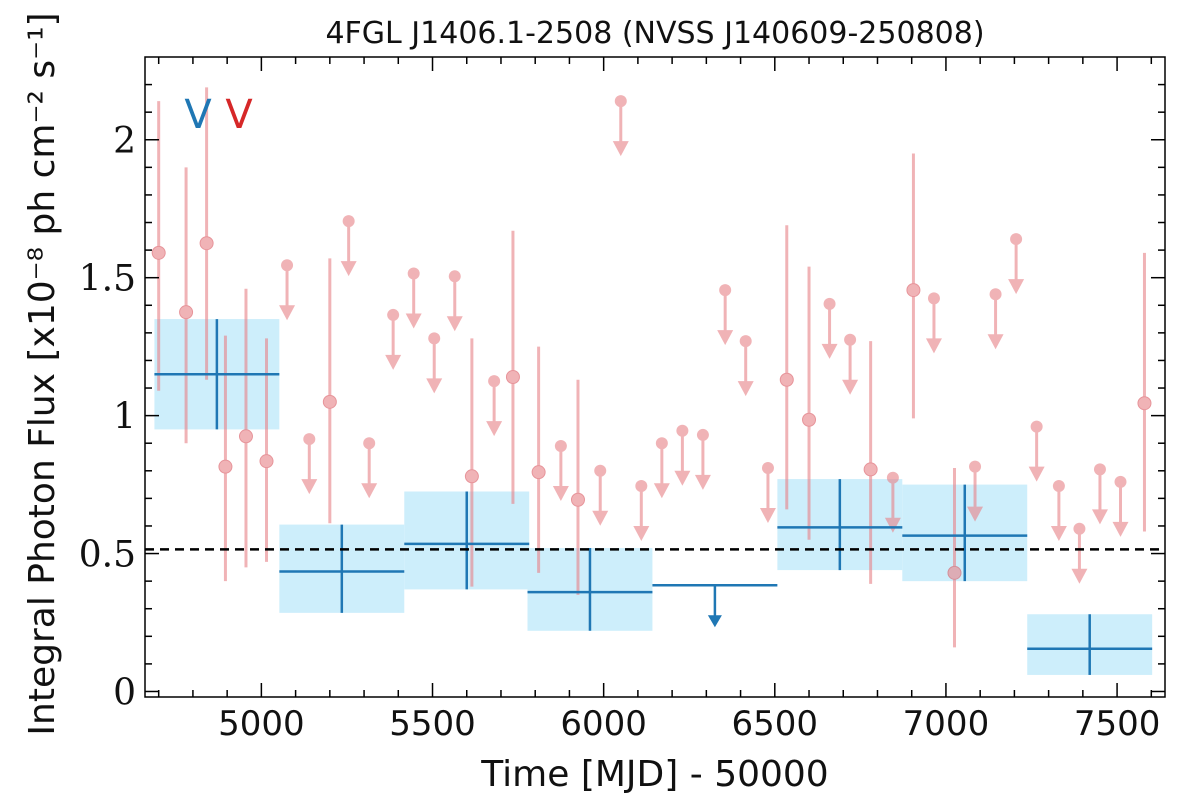  Describe the element at coordinates (775, 724) in the screenshot. I see `x-tick-label-3: 6500` at that location.